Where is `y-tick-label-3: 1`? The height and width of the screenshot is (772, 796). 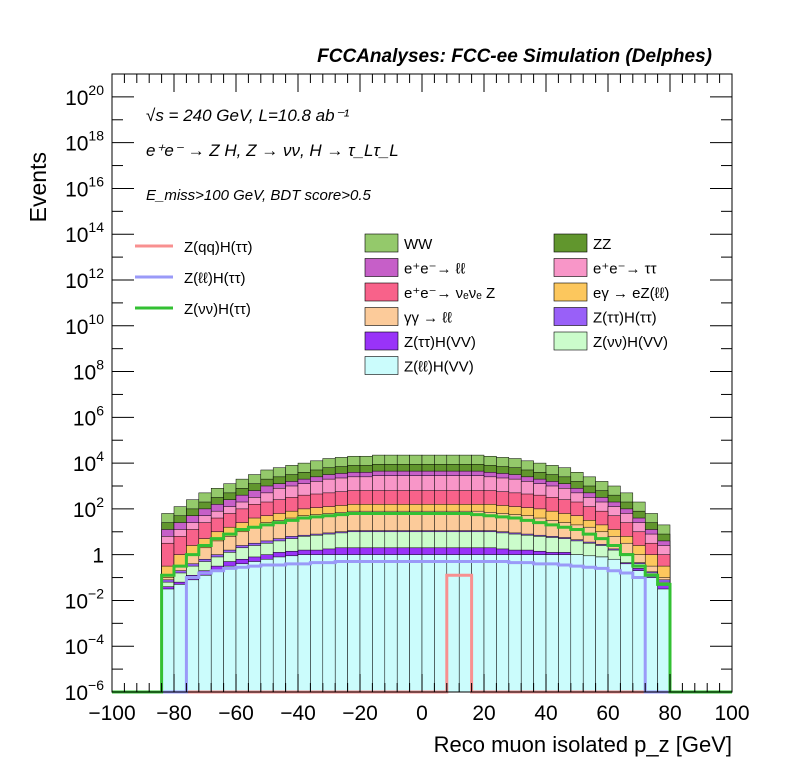
y-tick-label-3: 1 is located at coordinates (98, 556).